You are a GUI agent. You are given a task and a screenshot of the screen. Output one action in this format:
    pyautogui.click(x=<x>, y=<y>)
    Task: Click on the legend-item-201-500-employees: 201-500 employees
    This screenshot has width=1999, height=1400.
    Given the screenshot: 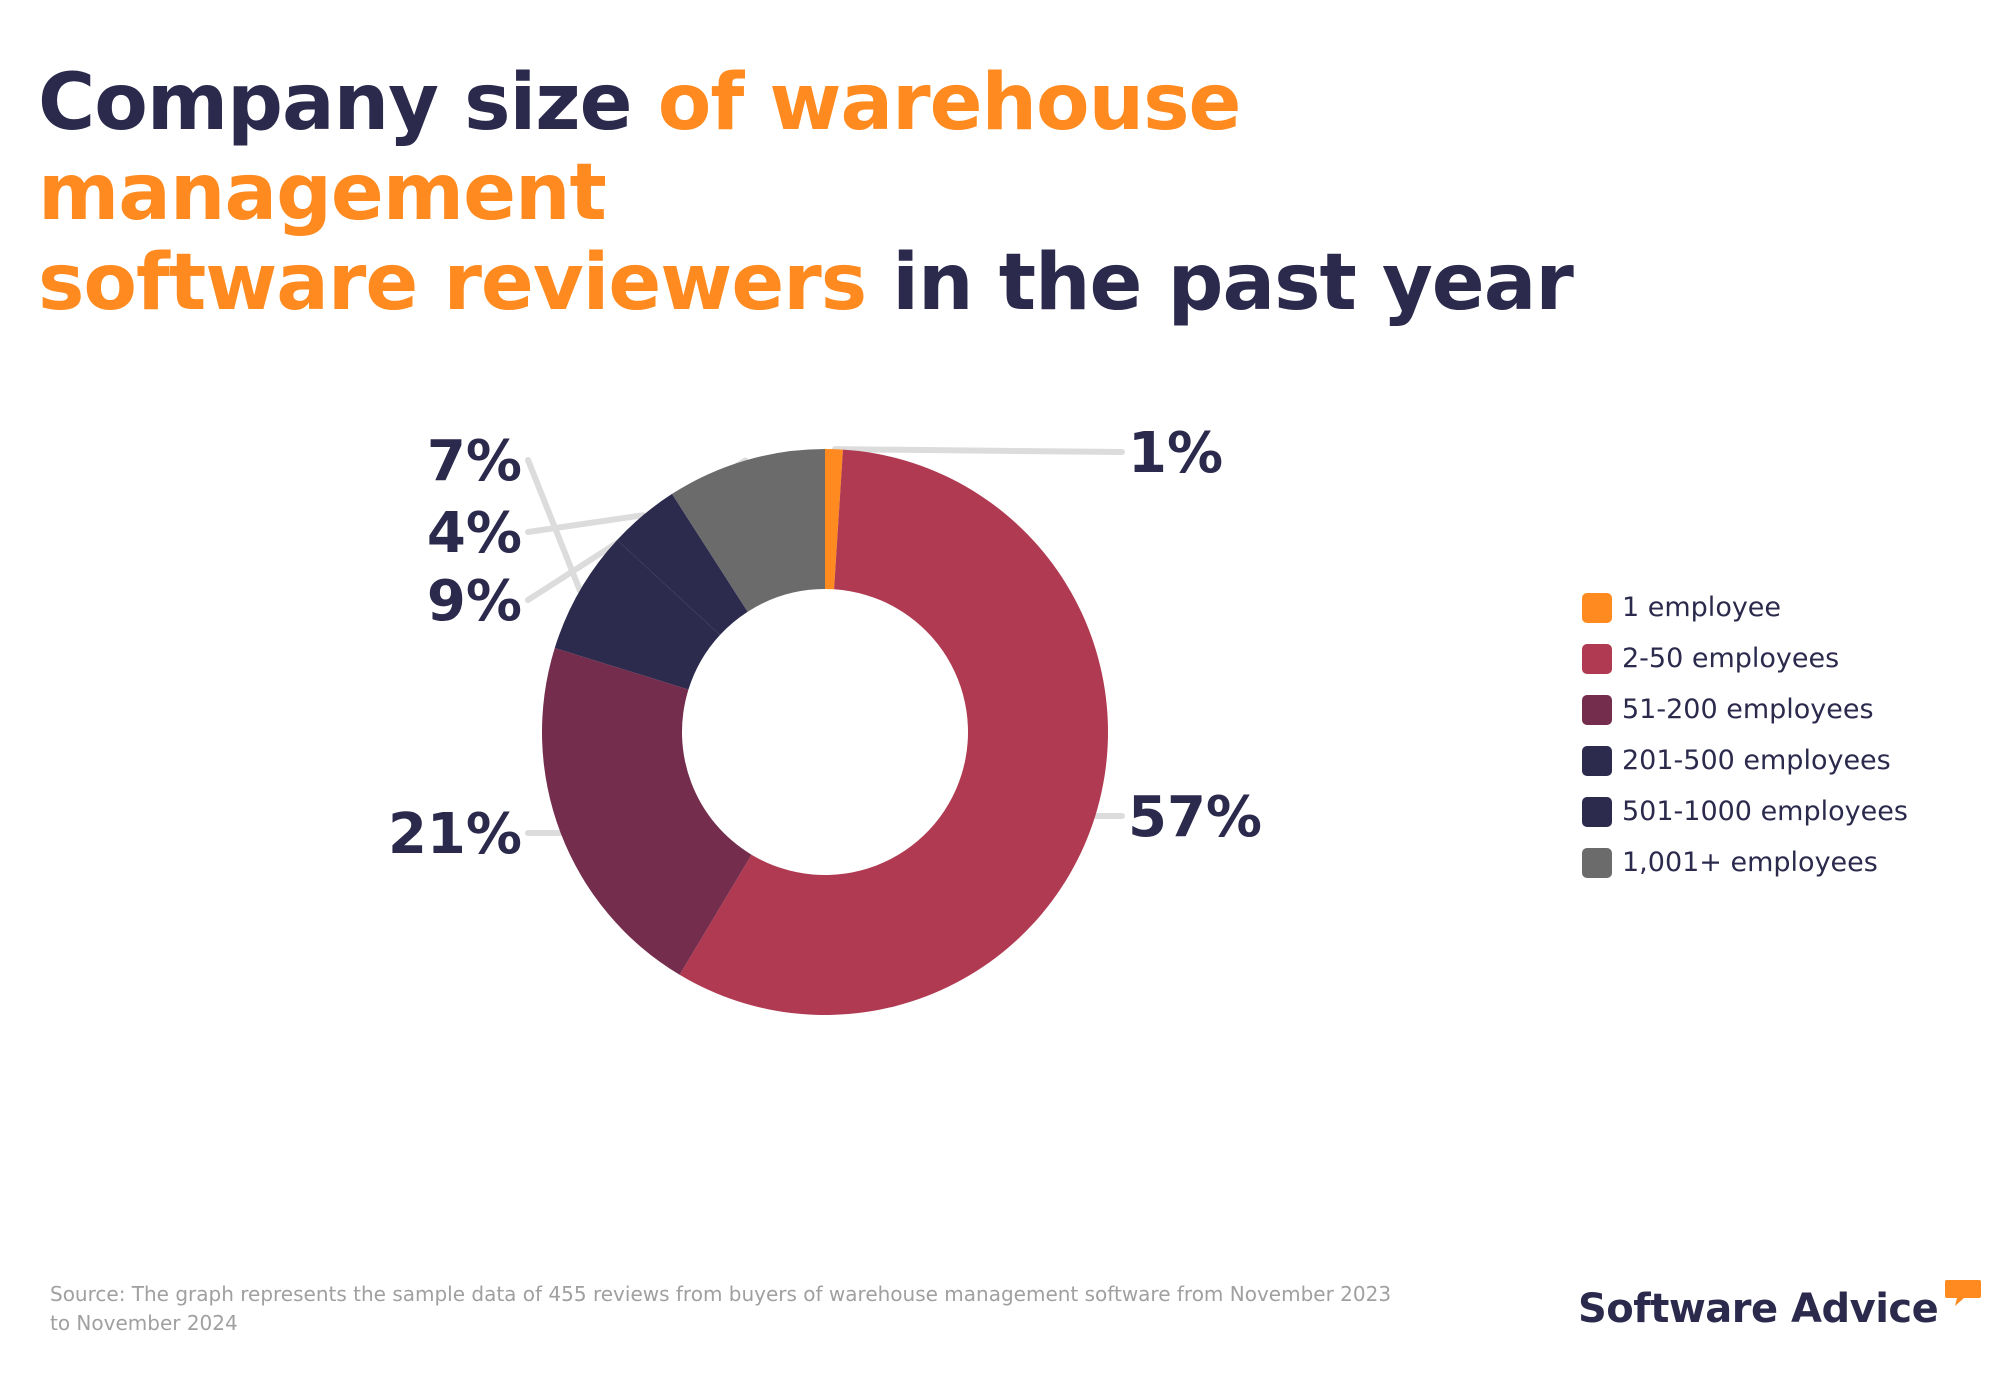 What is the action you would take?
    pyautogui.click(x=1745, y=760)
    